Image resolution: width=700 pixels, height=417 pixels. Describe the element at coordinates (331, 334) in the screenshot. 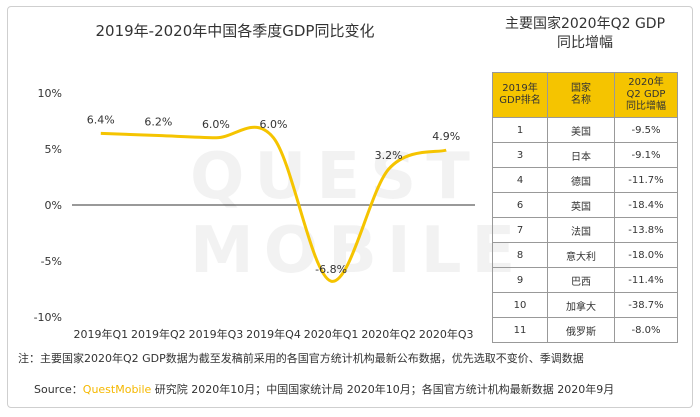

I see `x-tick-label: 2020年Q1` at that location.